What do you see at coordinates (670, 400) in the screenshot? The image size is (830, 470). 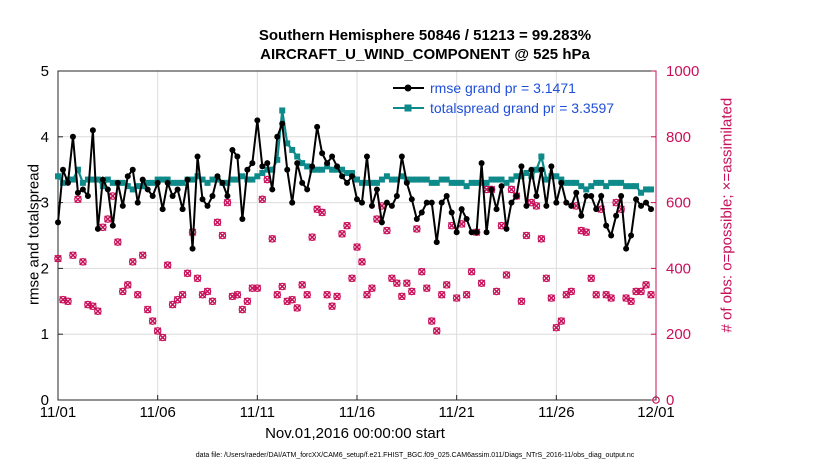 I see `y-tick-label-right: 0` at bounding box center [670, 400].